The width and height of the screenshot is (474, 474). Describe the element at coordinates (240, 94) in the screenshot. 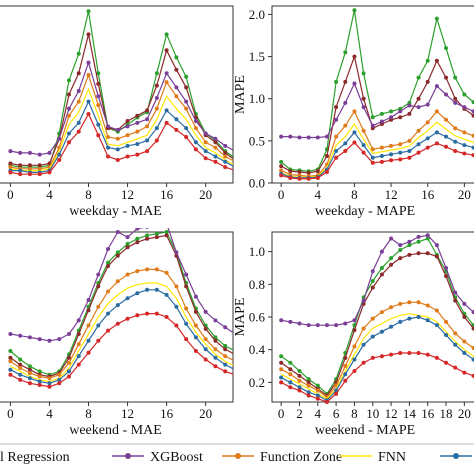

I see `y-axis-label: MAPE` at that location.